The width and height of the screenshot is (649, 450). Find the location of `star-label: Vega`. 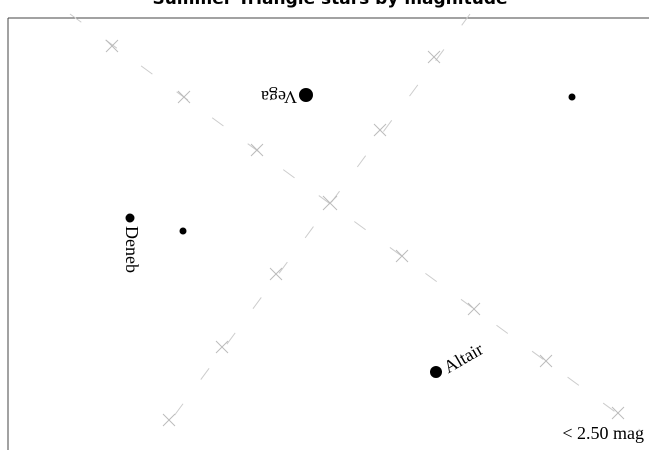

star-label: Vega is located at coordinates (279, 97).